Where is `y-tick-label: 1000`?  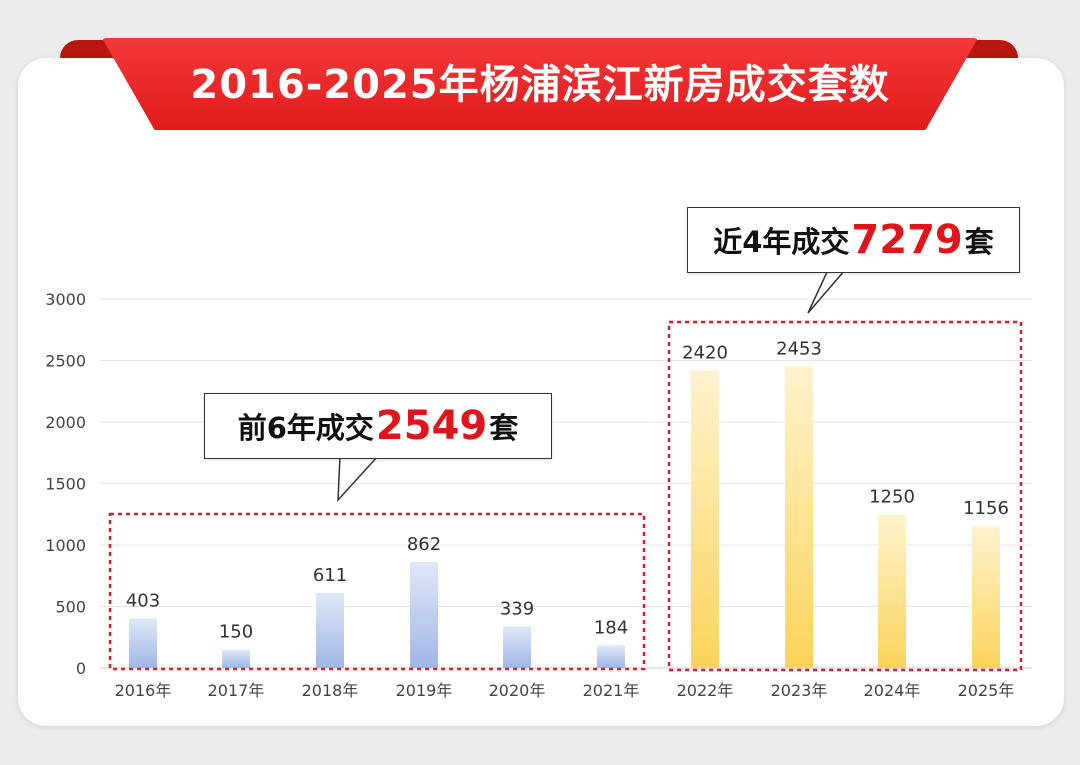
y-tick-label: 1000 is located at coordinates (65, 545).